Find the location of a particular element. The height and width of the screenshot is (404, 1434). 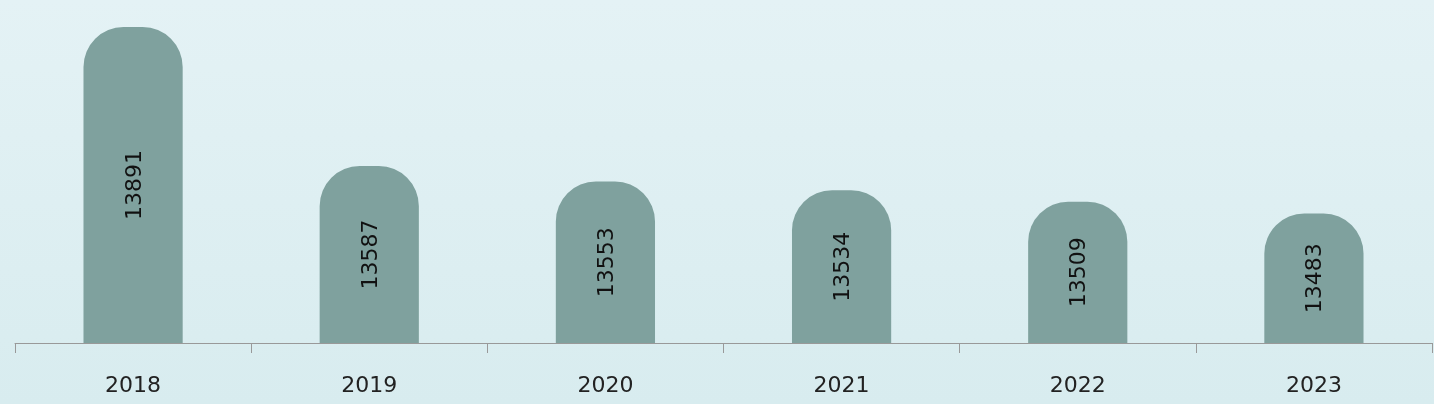

data-label: 13891 is located at coordinates (133, 184).